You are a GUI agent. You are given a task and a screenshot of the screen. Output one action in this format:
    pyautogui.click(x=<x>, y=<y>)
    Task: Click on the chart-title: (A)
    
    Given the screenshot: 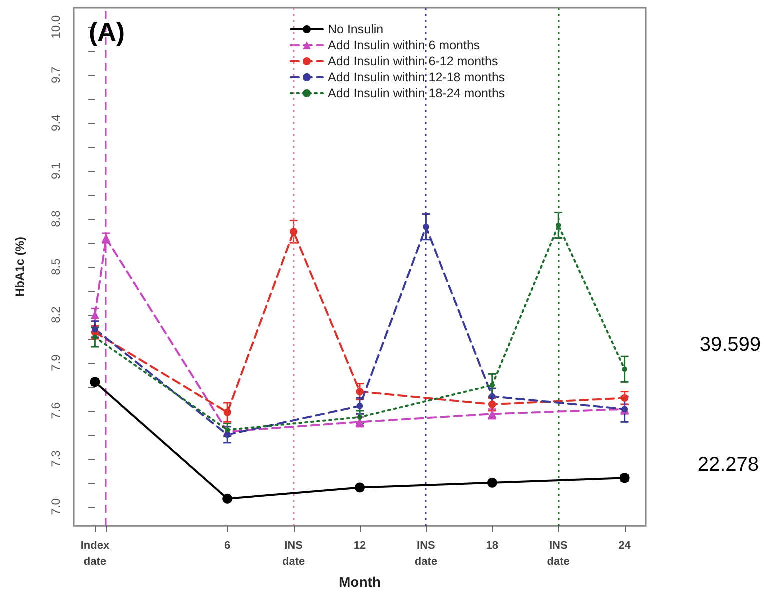 What is the action you would take?
    pyautogui.click(x=107, y=32)
    